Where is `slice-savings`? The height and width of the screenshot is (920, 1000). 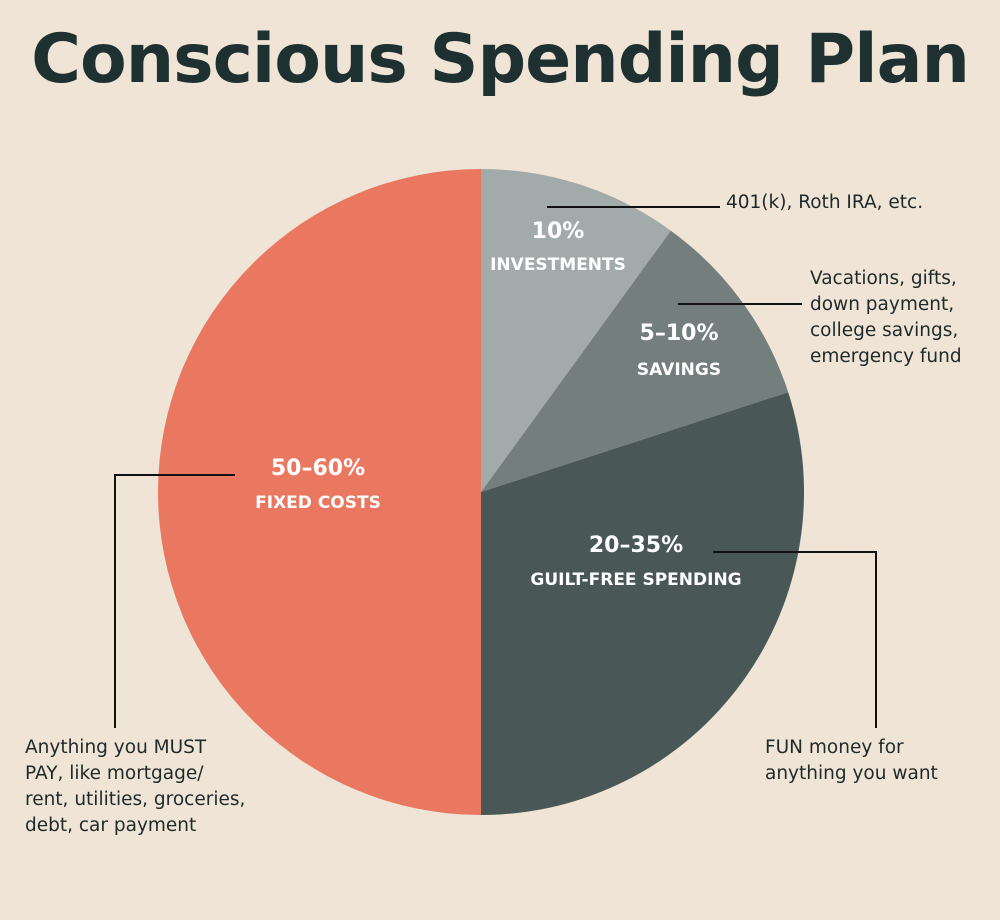 slice-savings is located at coordinates (635, 361).